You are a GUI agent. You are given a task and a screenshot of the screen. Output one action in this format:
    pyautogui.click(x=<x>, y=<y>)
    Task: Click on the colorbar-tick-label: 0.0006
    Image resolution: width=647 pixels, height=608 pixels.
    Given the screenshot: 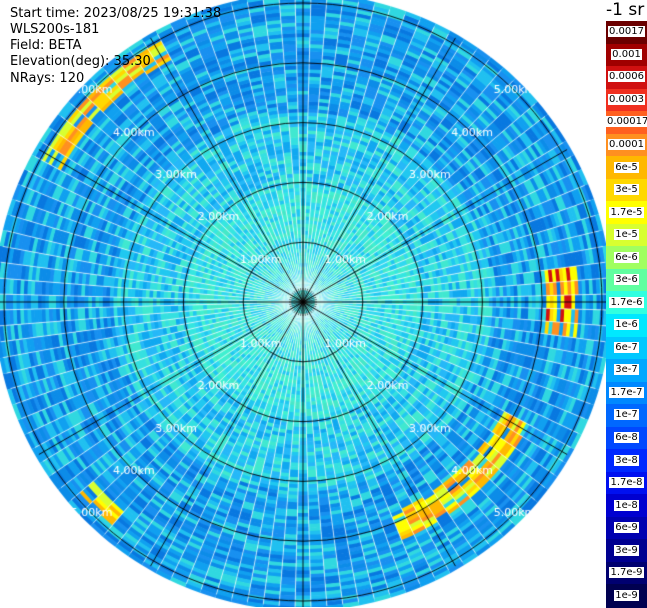 What is the action you would take?
    pyautogui.click(x=626, y=77)
    